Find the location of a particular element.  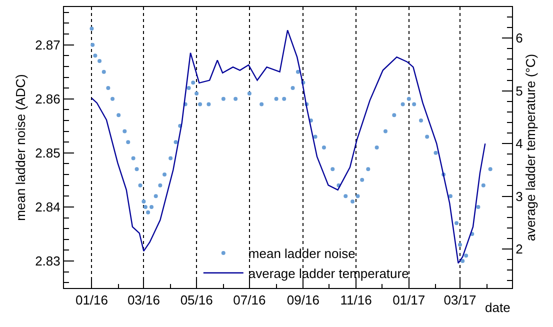

x-tick-label: 07/16 is located at coordinates (249, 300).